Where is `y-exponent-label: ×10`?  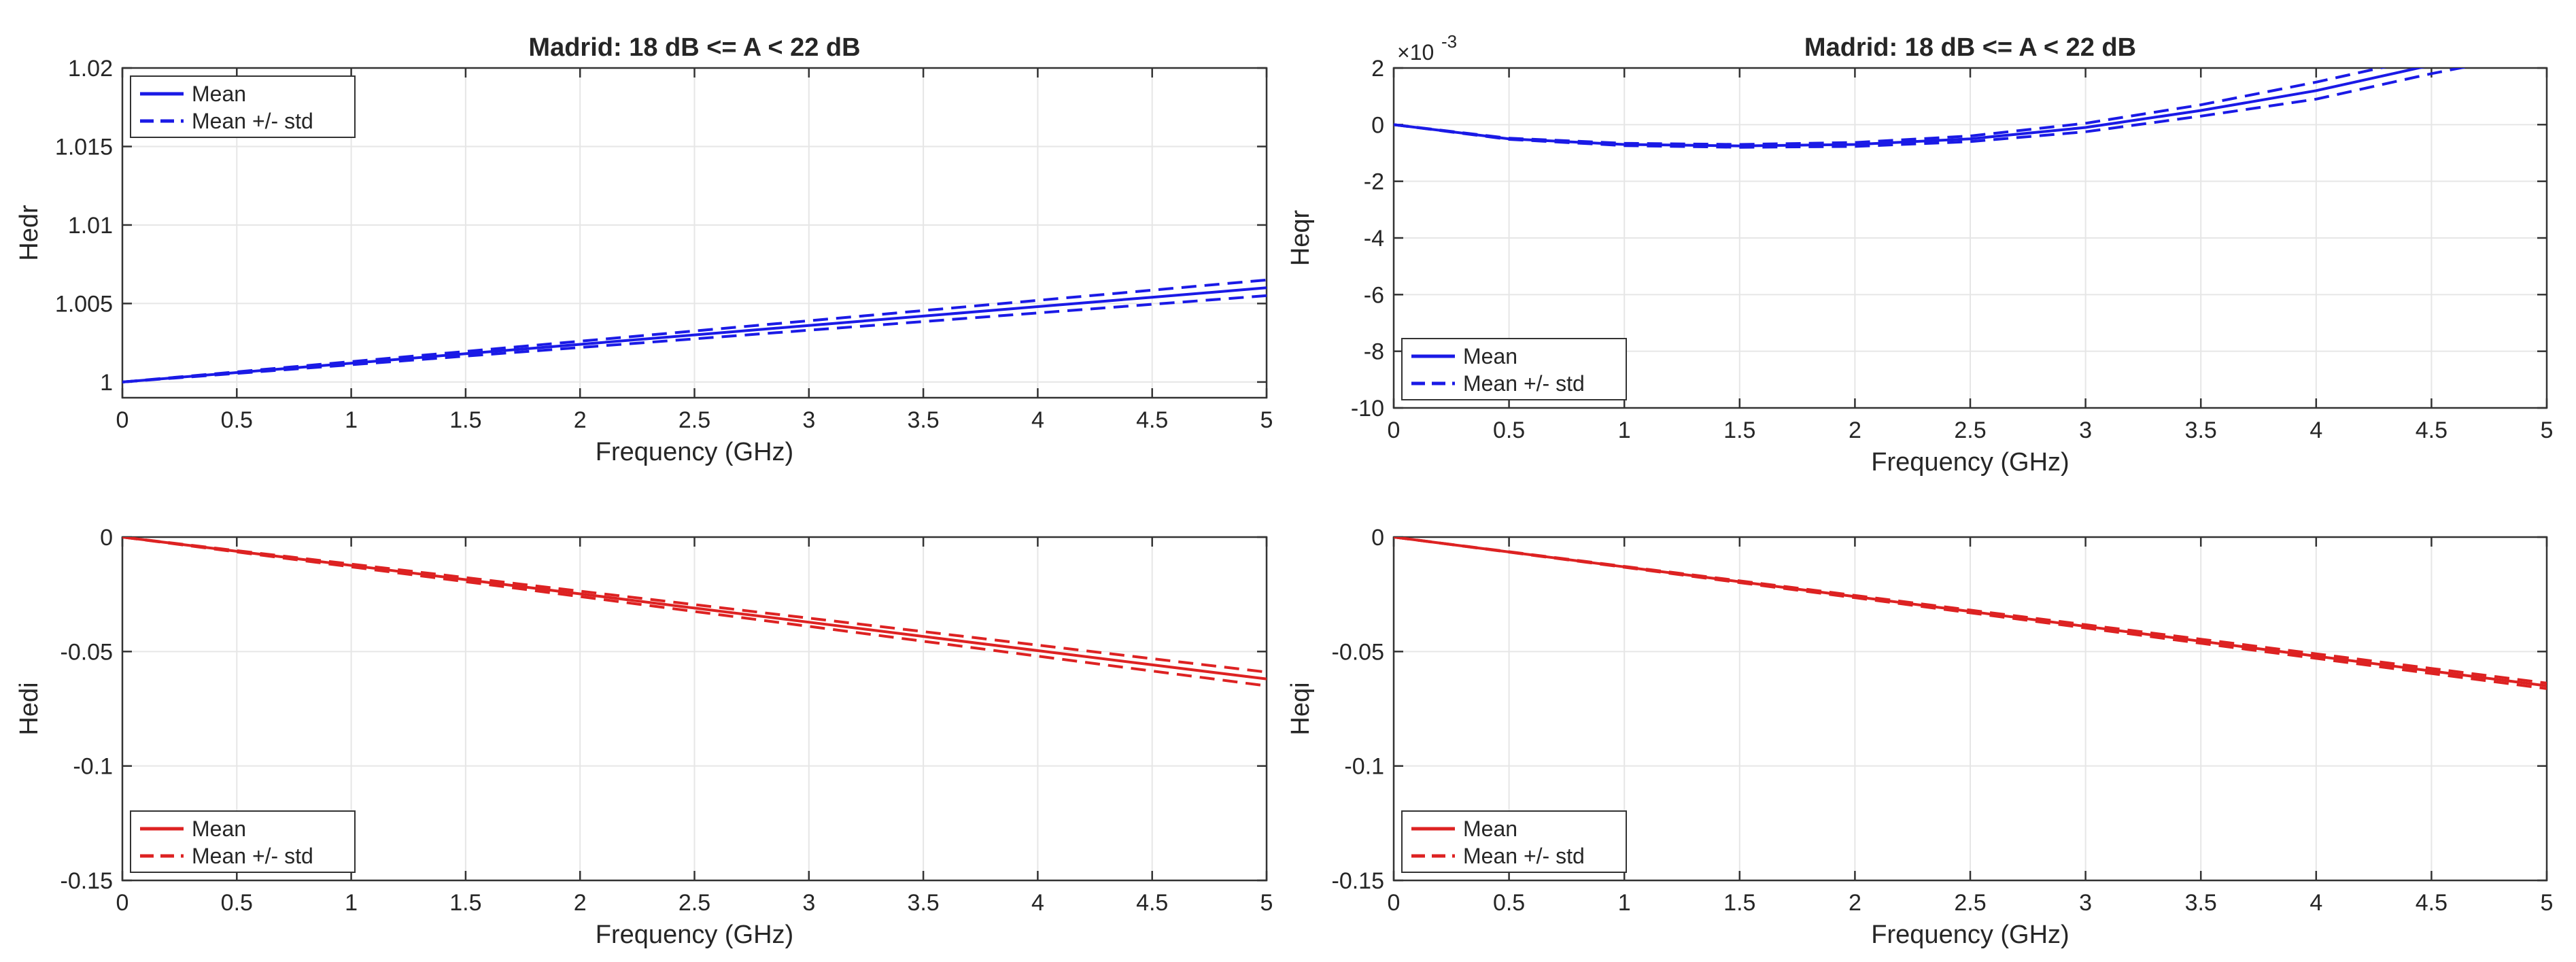
y-exponent-label: ×10 is located at coordinates (1415, 53).